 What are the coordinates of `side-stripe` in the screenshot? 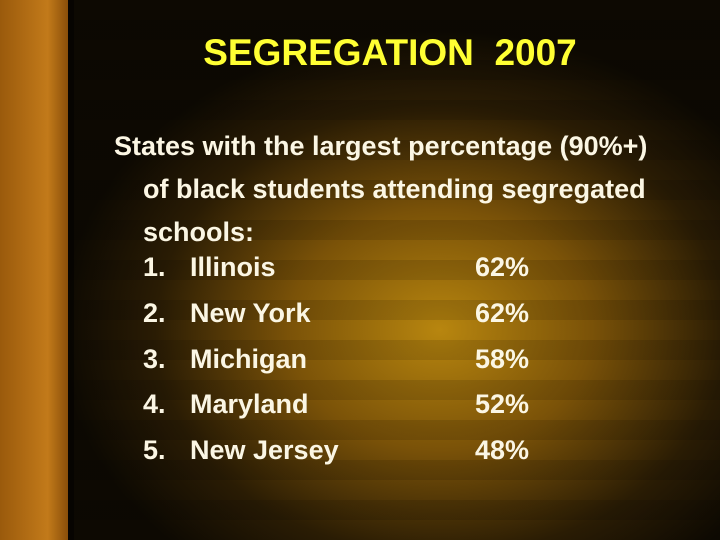 It's located at (34, 270).